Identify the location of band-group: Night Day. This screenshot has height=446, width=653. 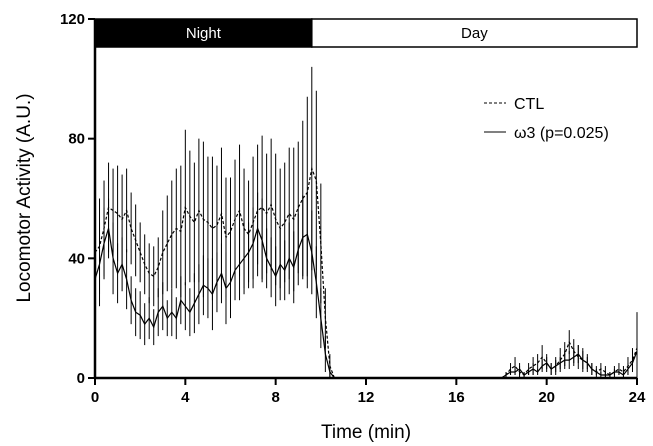
(366, 33).